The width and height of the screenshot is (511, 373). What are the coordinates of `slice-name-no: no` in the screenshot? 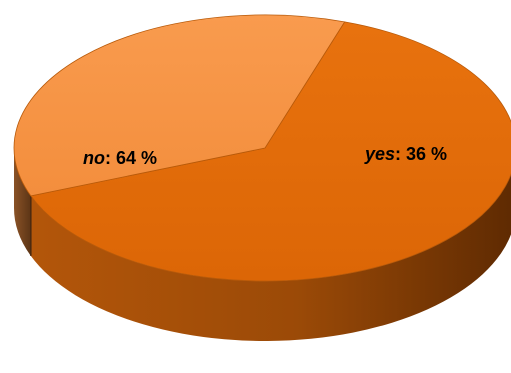 It's located at (94, 158).